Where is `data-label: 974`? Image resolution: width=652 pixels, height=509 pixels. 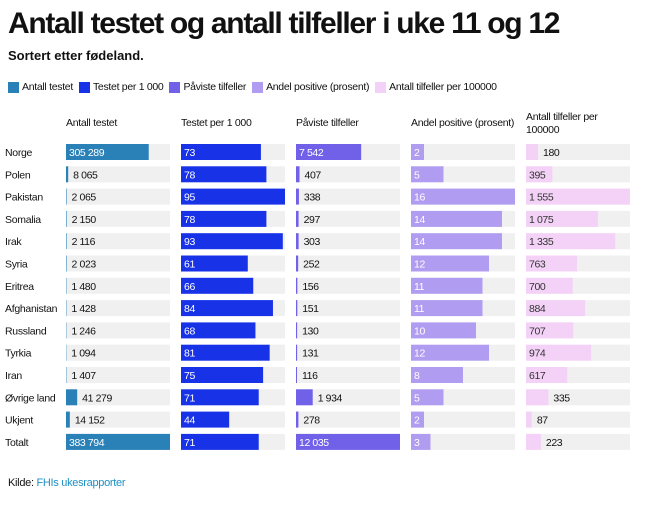
data-label: 974 is located at coordinates (537, 354).